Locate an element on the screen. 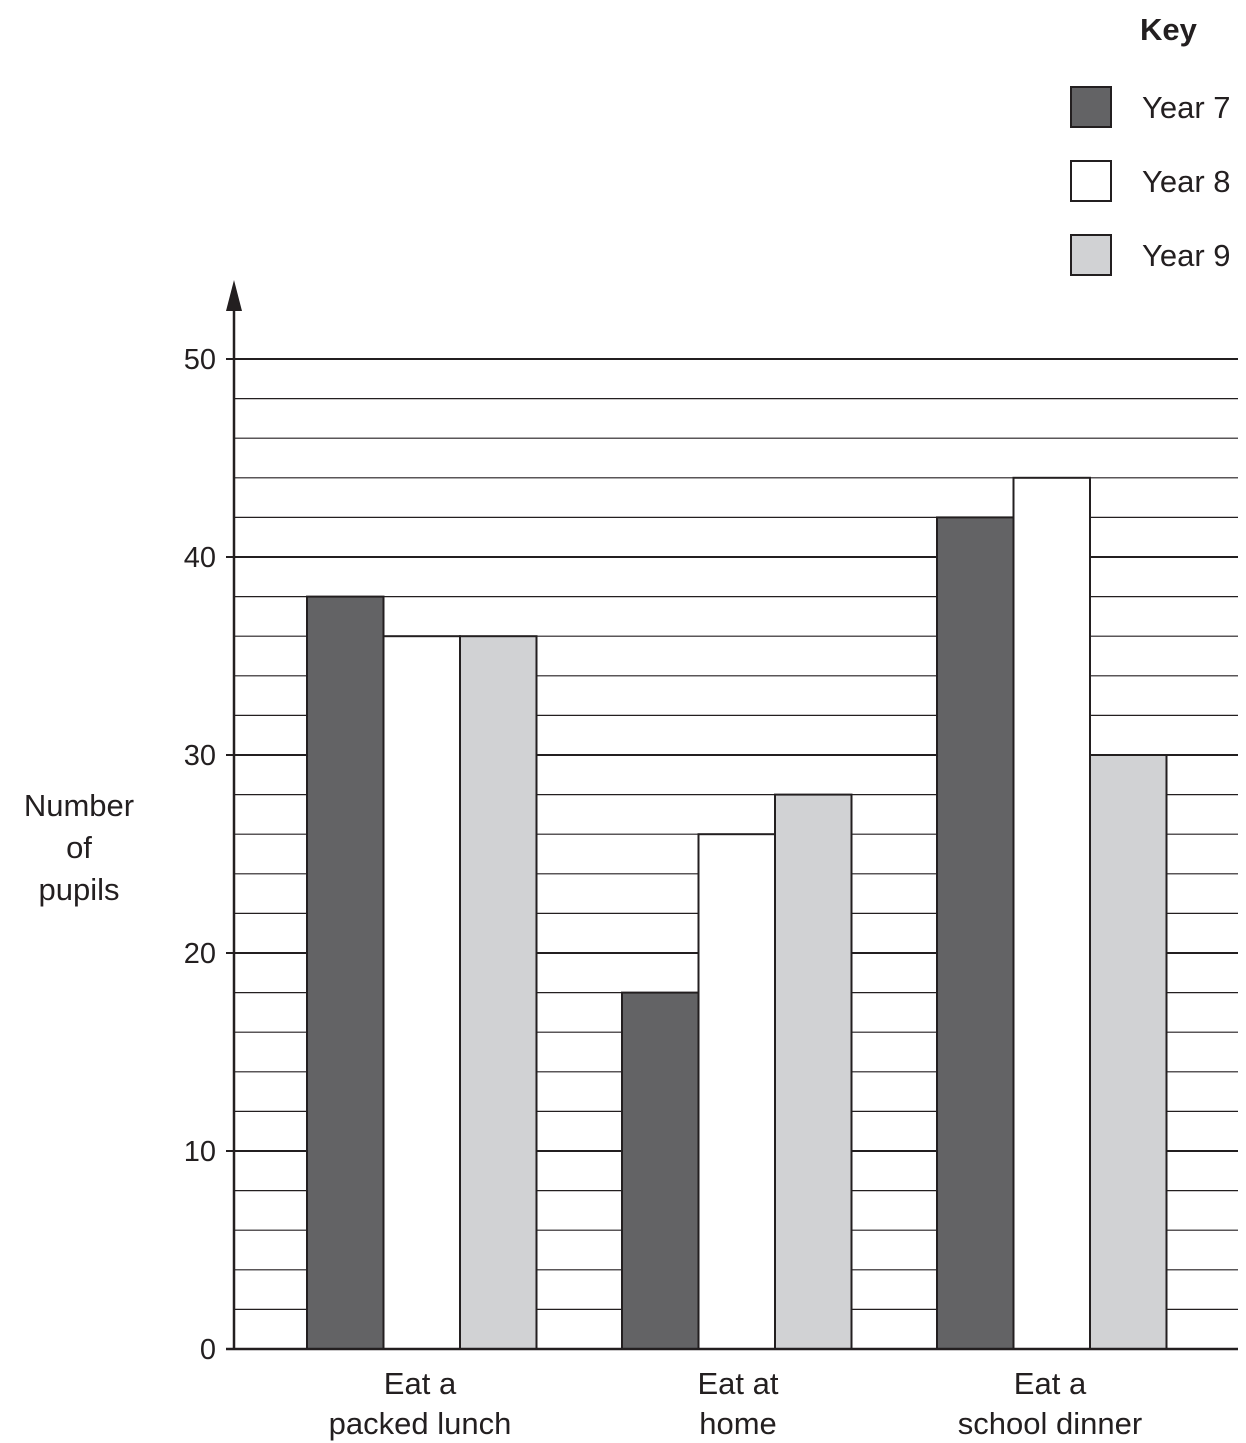 This screenshot has width=1246, height=1443. y-tick-label: 20 is located at coordinates (200, 954).